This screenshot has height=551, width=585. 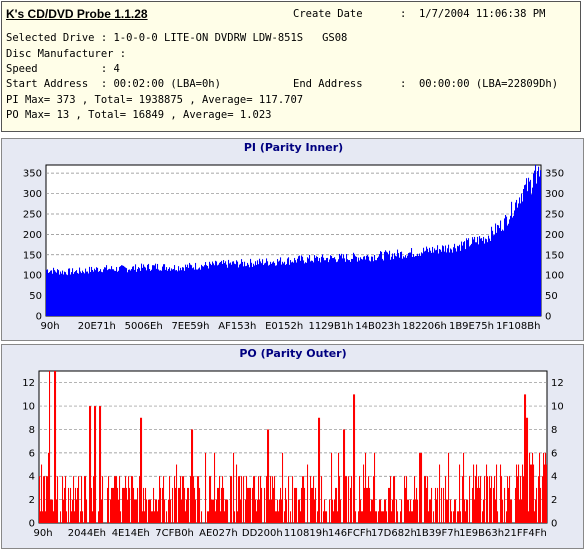 What do you see at coordinates (32, 255) in the screenshot?
I see `y-tick-label-left: 150` at bounding box center [32, 255].